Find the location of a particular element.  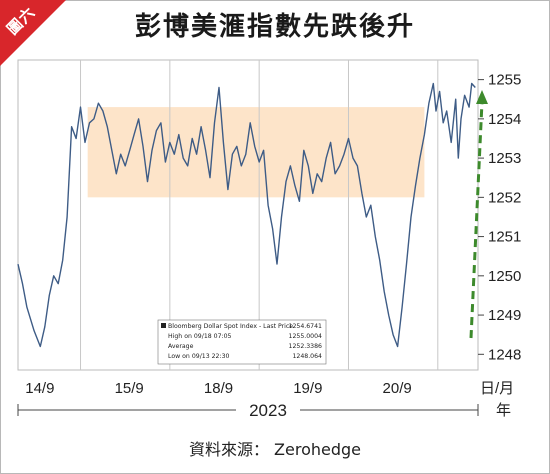

legend-box is located at coordinates (242, 342).